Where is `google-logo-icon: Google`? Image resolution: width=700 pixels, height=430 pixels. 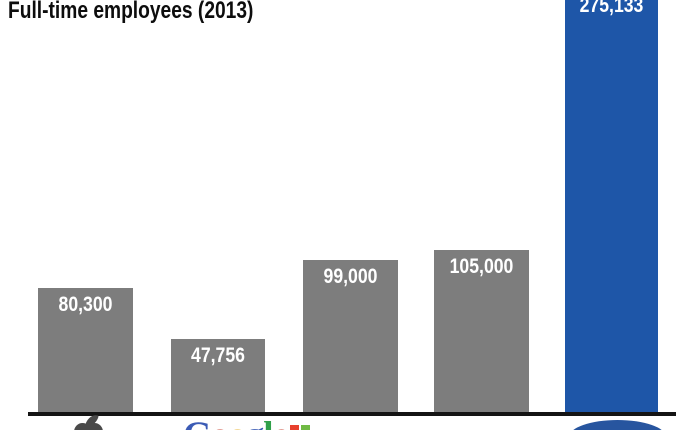 google-logo-icon: Google is located at coordinates (236, 422).